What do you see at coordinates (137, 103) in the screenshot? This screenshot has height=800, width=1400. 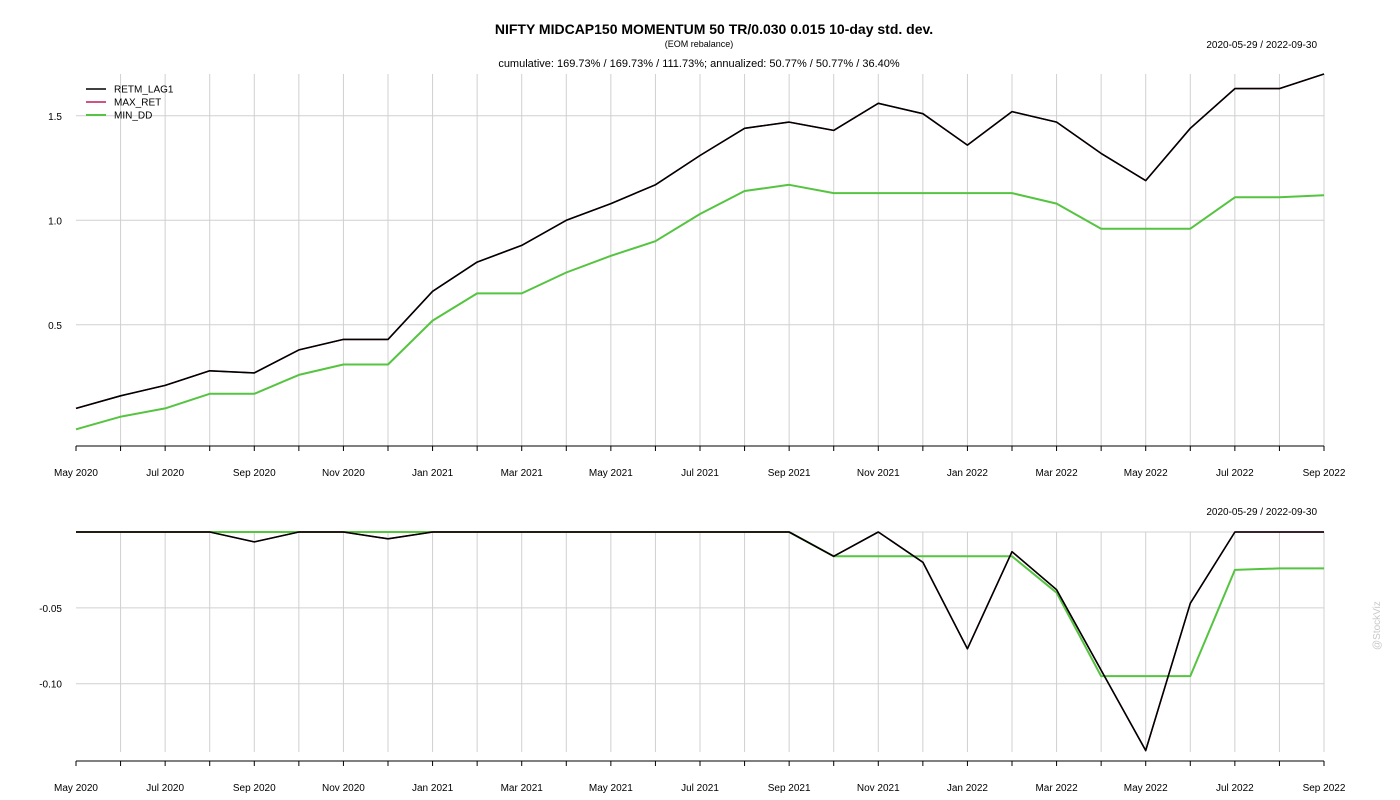 I see `legend-label: MAX_RET` at bounding box center [137, 103].